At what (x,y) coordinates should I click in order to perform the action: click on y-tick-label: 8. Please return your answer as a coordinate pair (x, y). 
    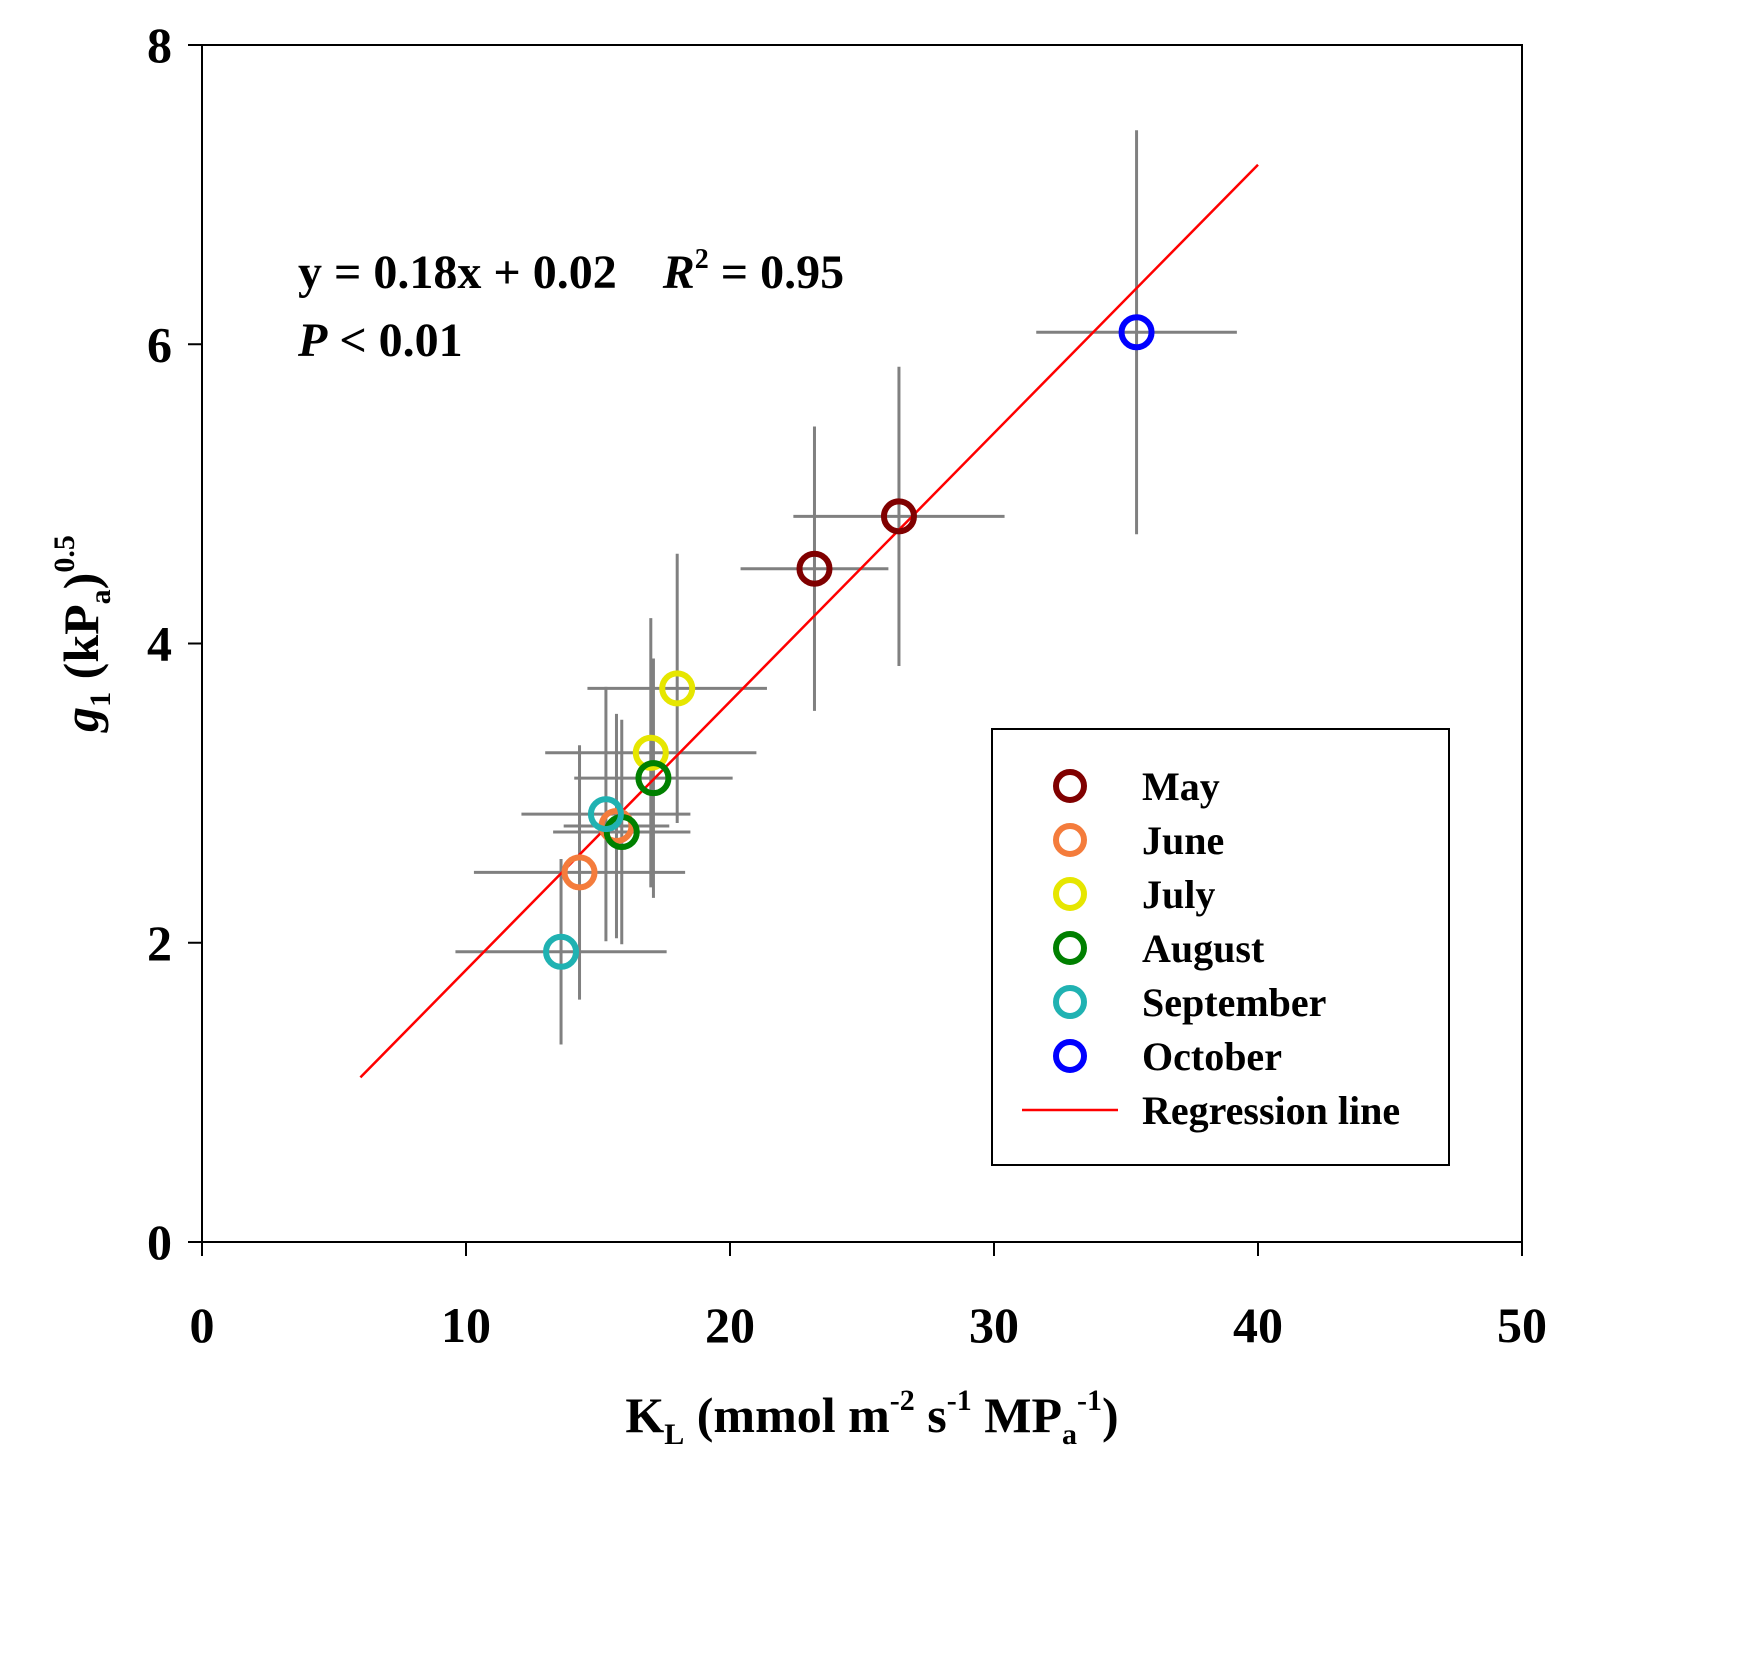
    Looking at the image, I should click on (159, 45).